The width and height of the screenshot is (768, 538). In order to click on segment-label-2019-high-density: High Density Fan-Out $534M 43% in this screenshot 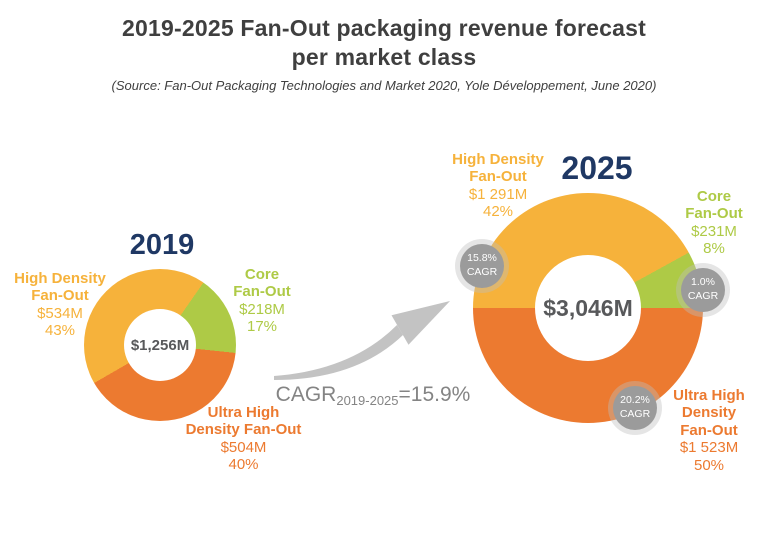, I will do `click(60, 305)`.